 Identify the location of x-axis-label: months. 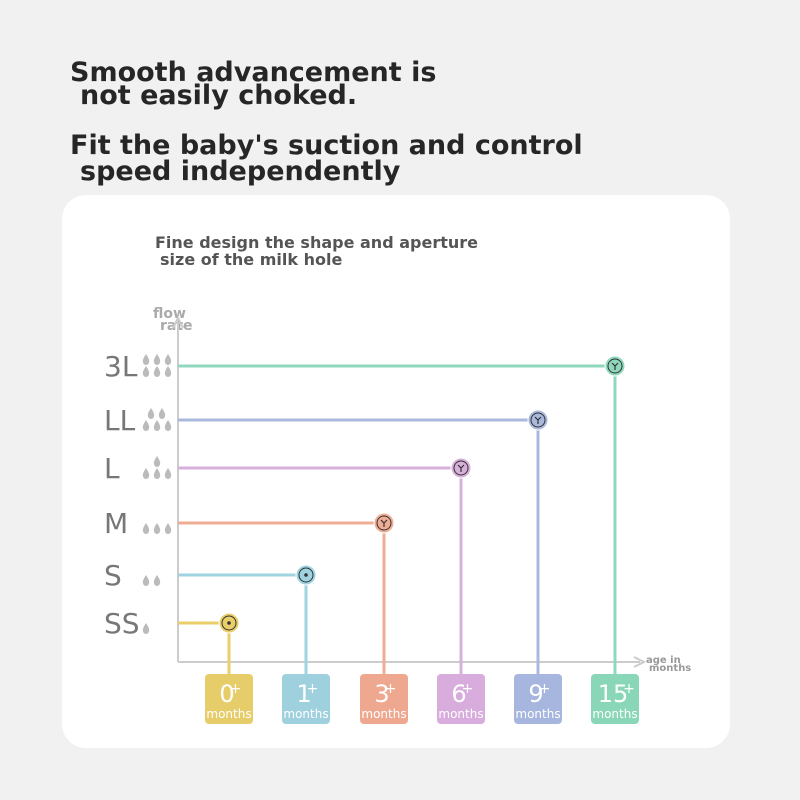
(670, 668).